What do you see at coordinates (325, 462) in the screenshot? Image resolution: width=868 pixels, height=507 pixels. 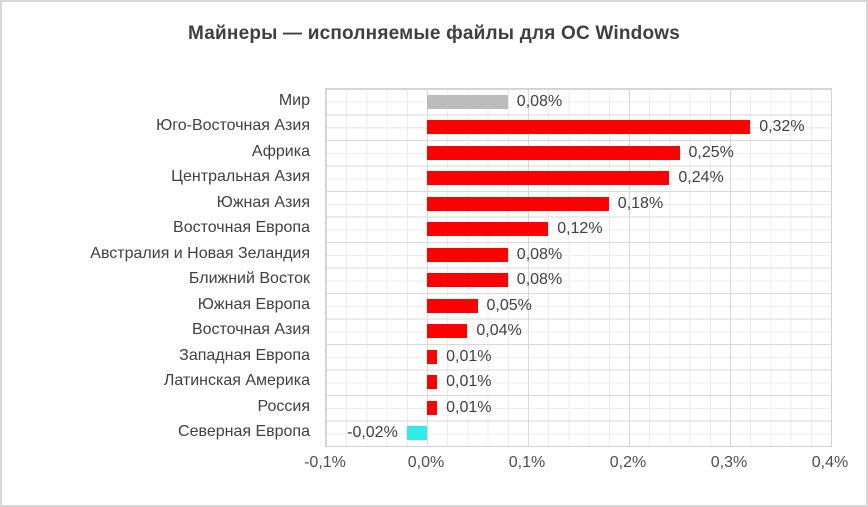 I see `x-tick-label: -0,1%` at bounding box center [325, 462].